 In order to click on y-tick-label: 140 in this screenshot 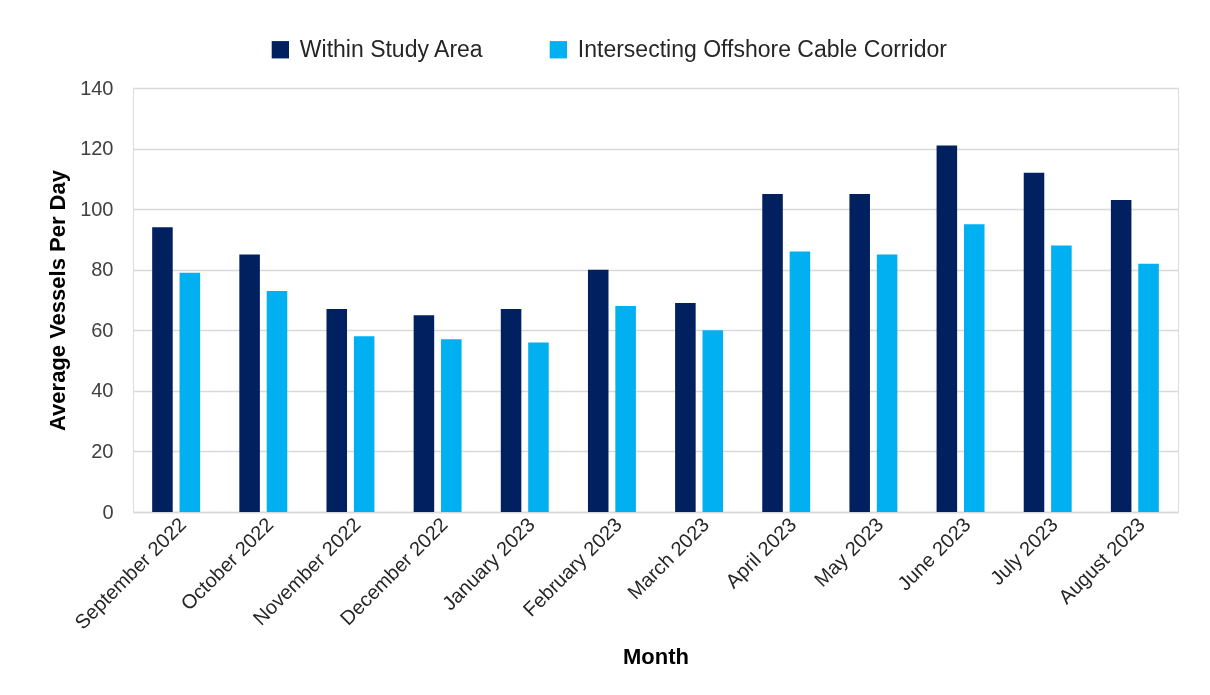, I will do `click(97, 87)`.